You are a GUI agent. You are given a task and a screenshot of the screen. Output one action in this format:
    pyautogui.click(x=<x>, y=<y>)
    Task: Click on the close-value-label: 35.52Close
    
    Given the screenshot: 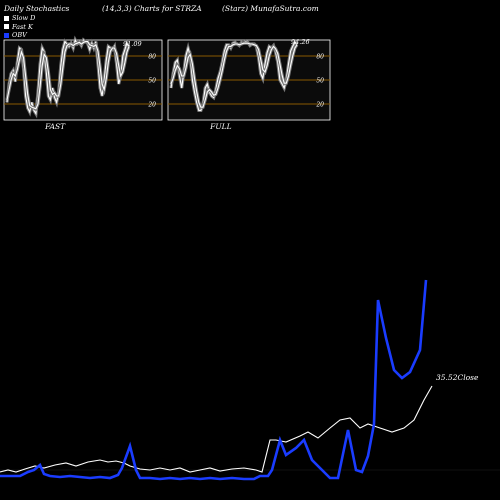 What is the action you would take?
    pyautogui.click(x=457, y=377)
    